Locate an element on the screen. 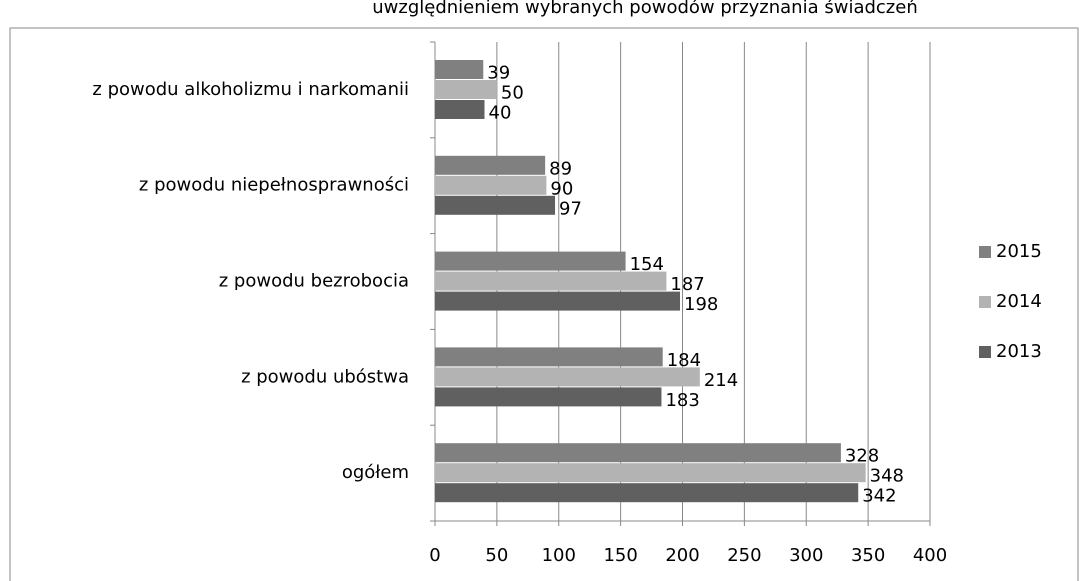 This screenshot has width=1081, height=581. data-label: 154 is located at coordinates (647, 264).